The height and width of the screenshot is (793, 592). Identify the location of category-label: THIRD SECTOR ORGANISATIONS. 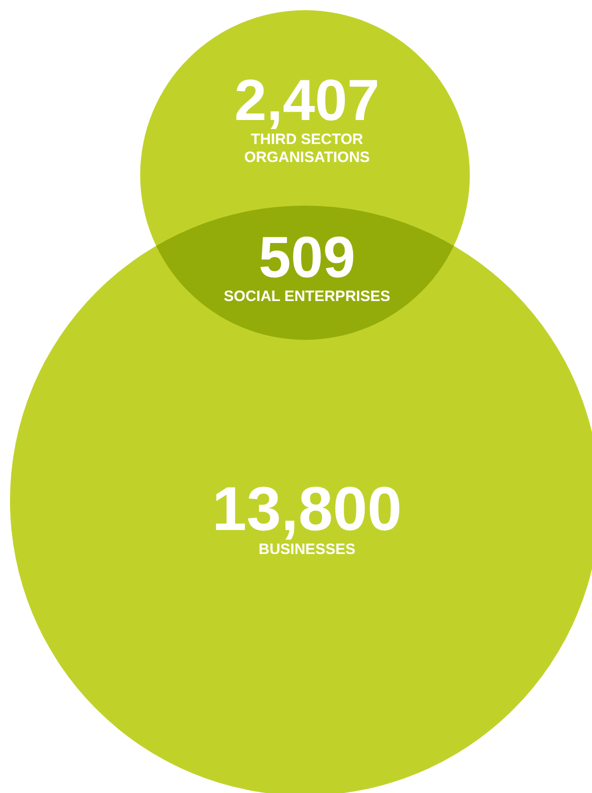
(307, 148).